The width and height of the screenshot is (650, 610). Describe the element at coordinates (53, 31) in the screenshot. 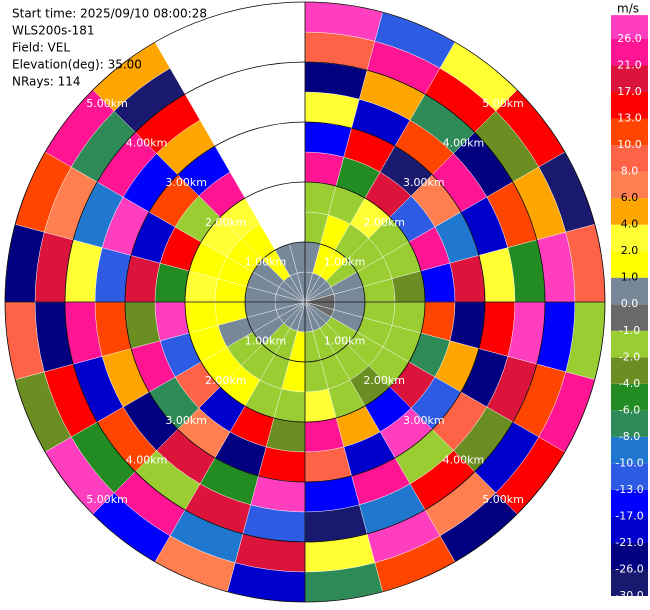

I see `info-line: WLS200s-181` at that location.